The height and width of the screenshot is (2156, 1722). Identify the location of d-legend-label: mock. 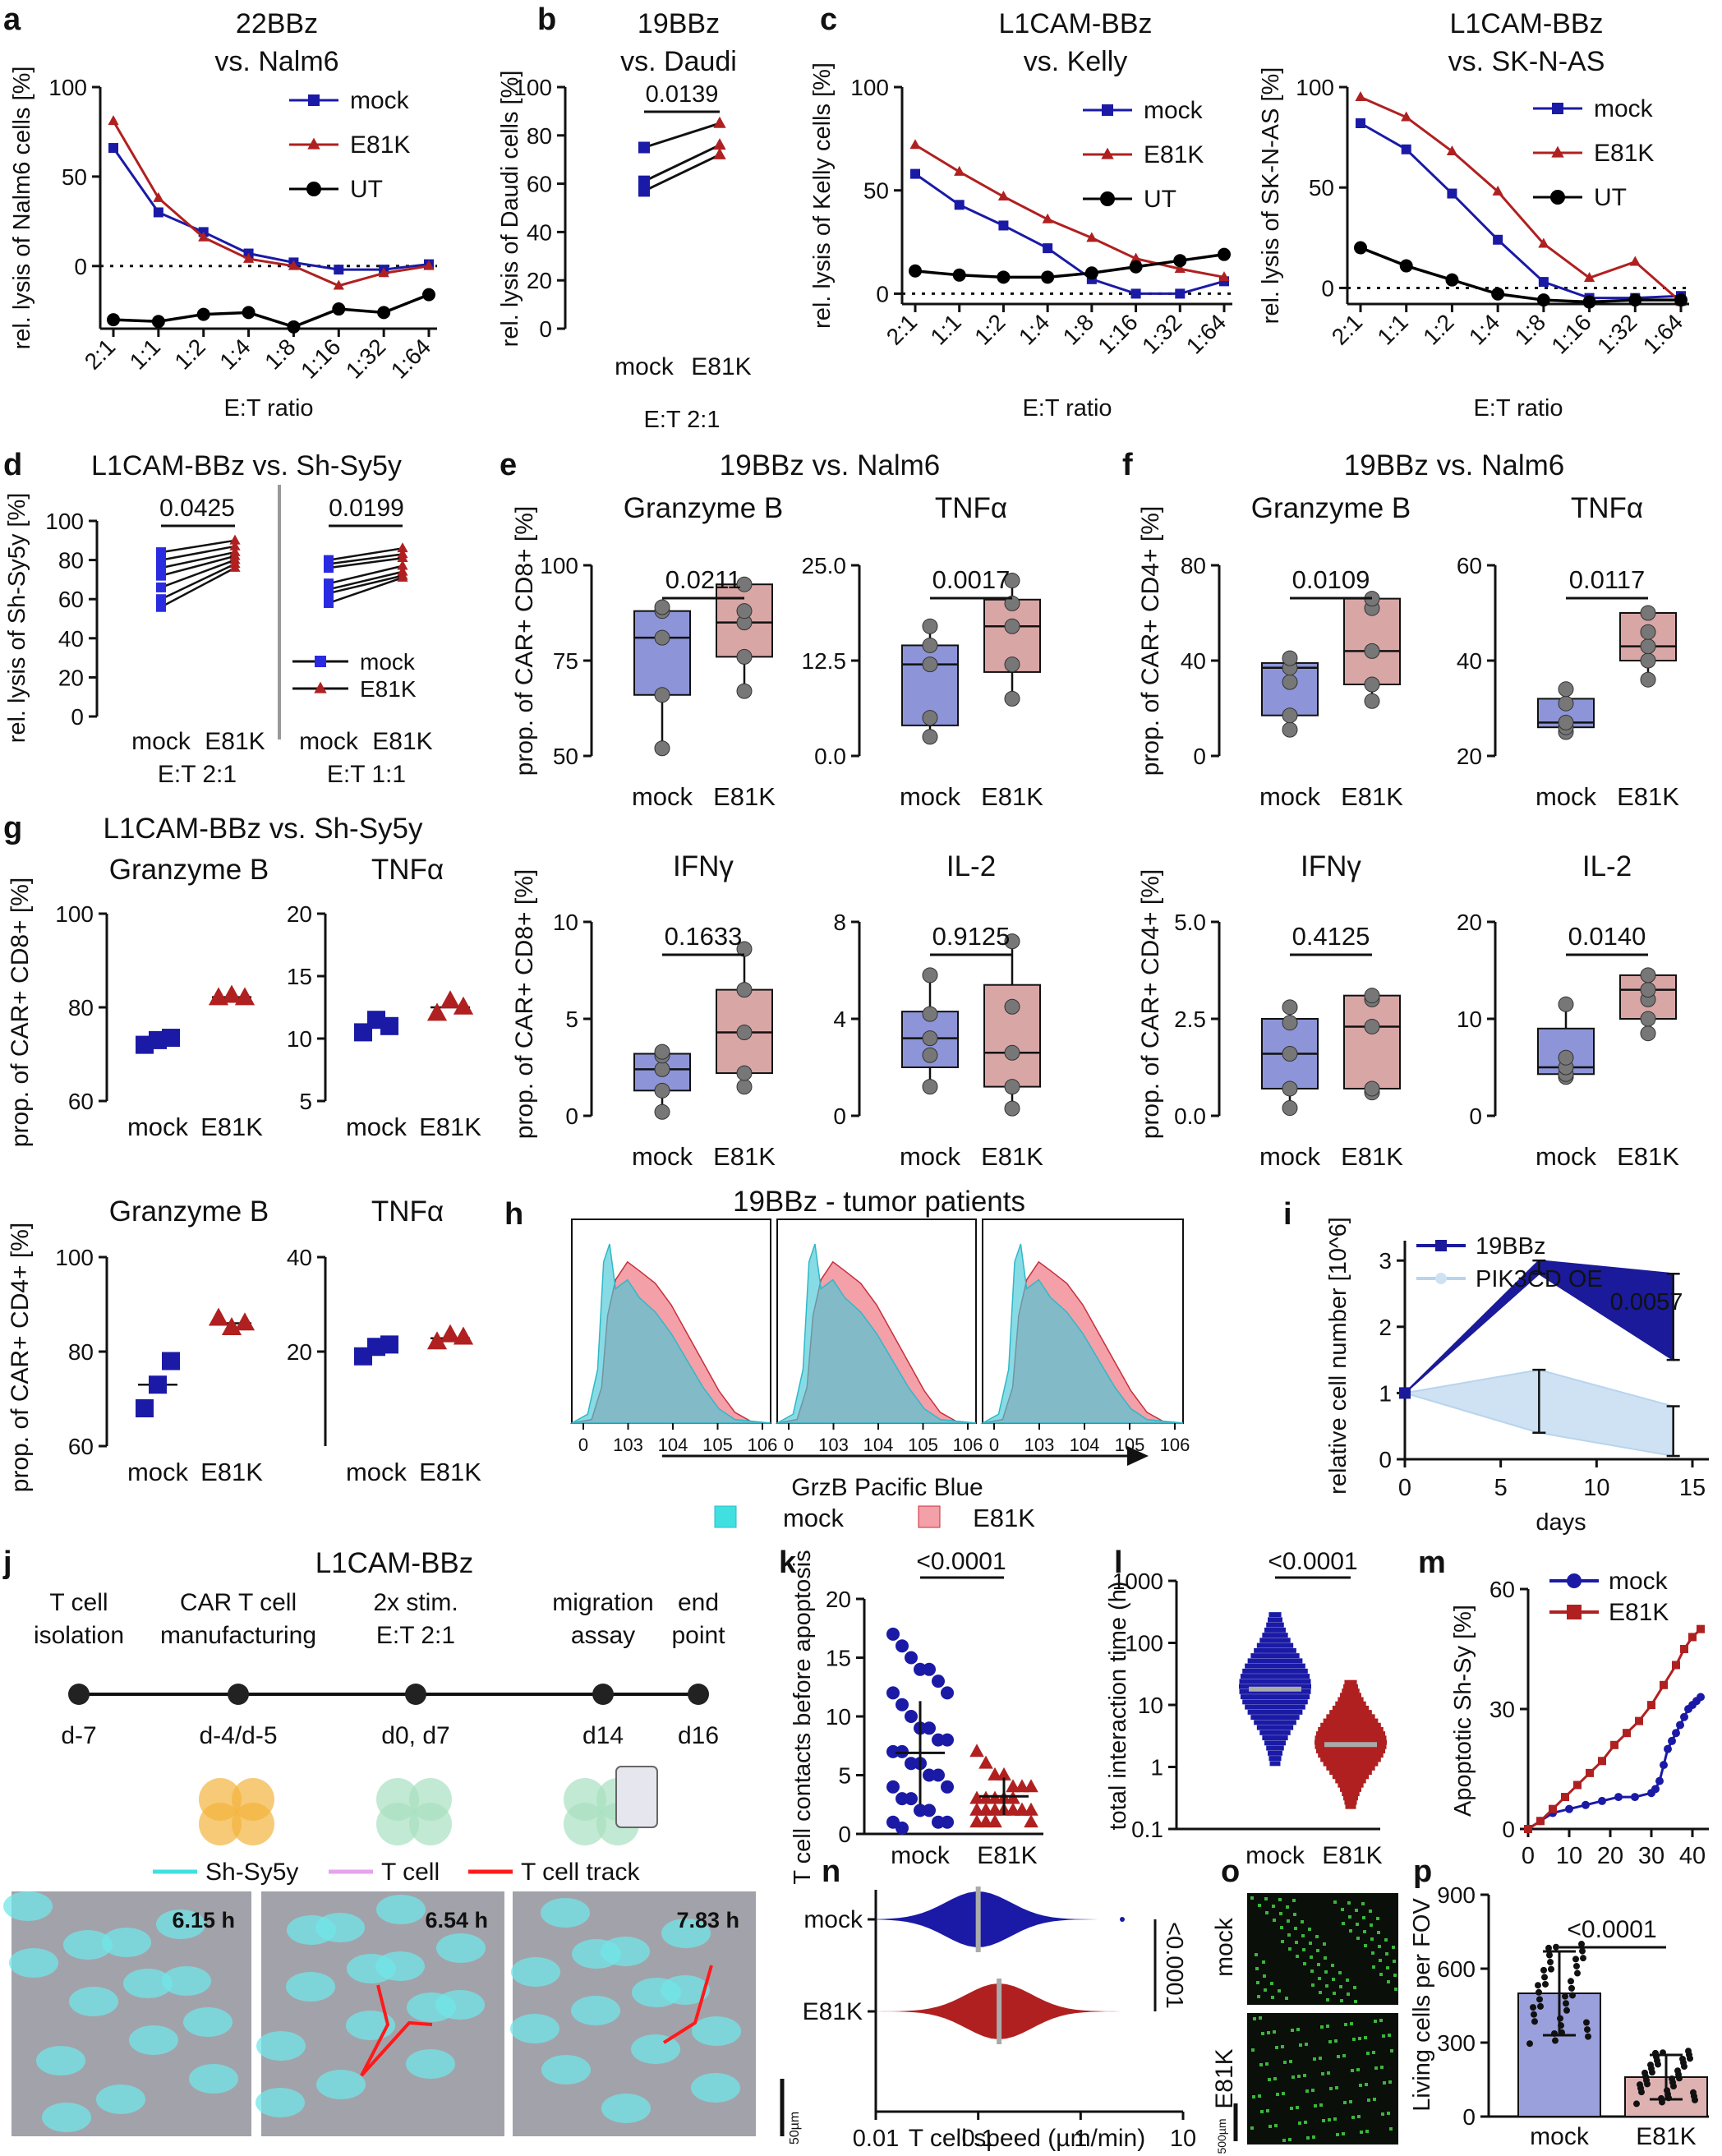
(388, 662).